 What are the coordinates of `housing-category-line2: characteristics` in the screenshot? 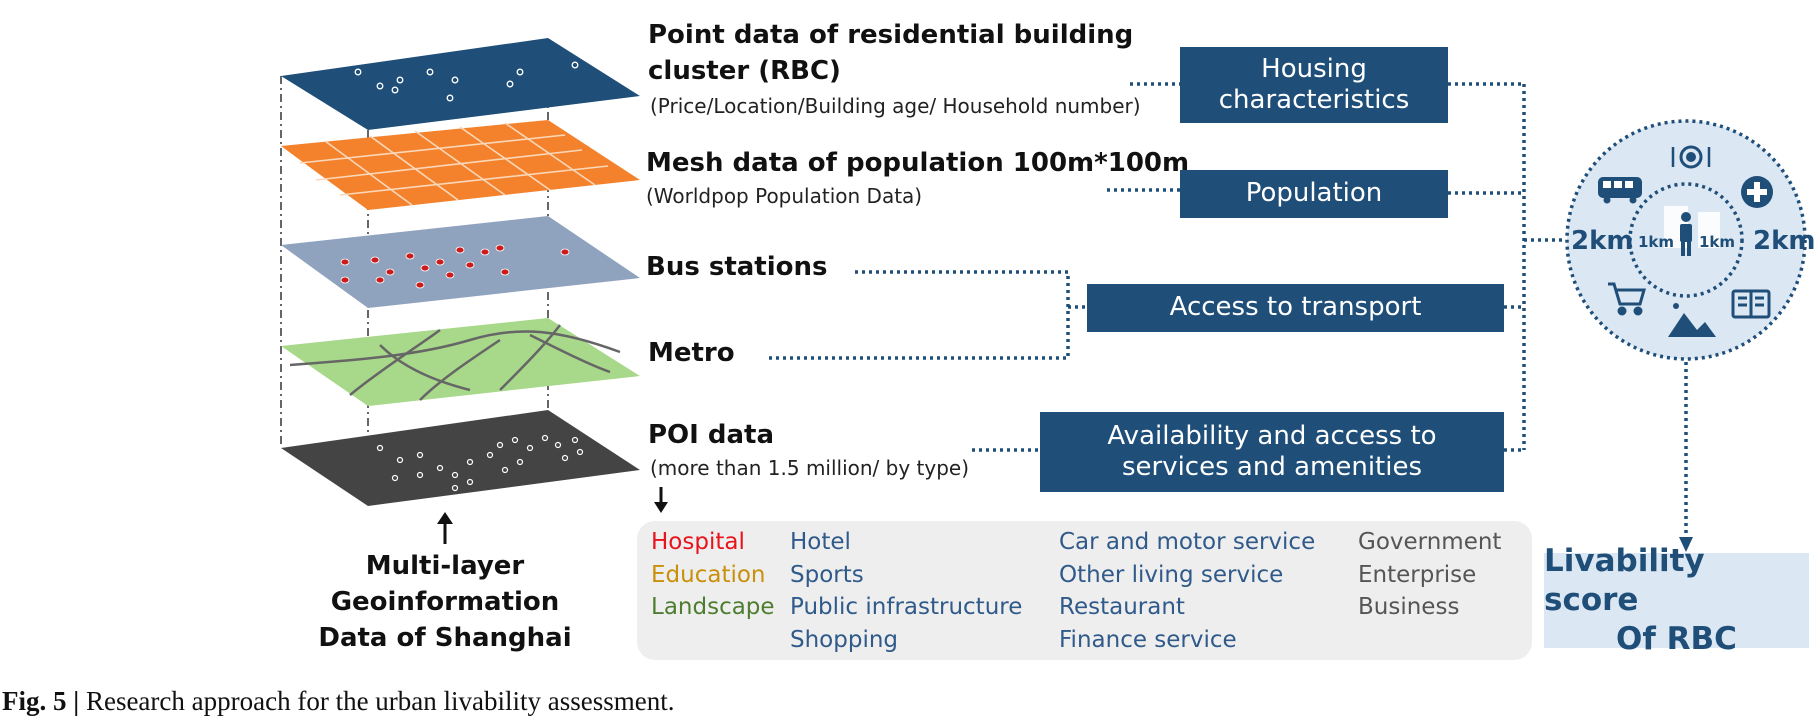 It's located at (1314, 100).